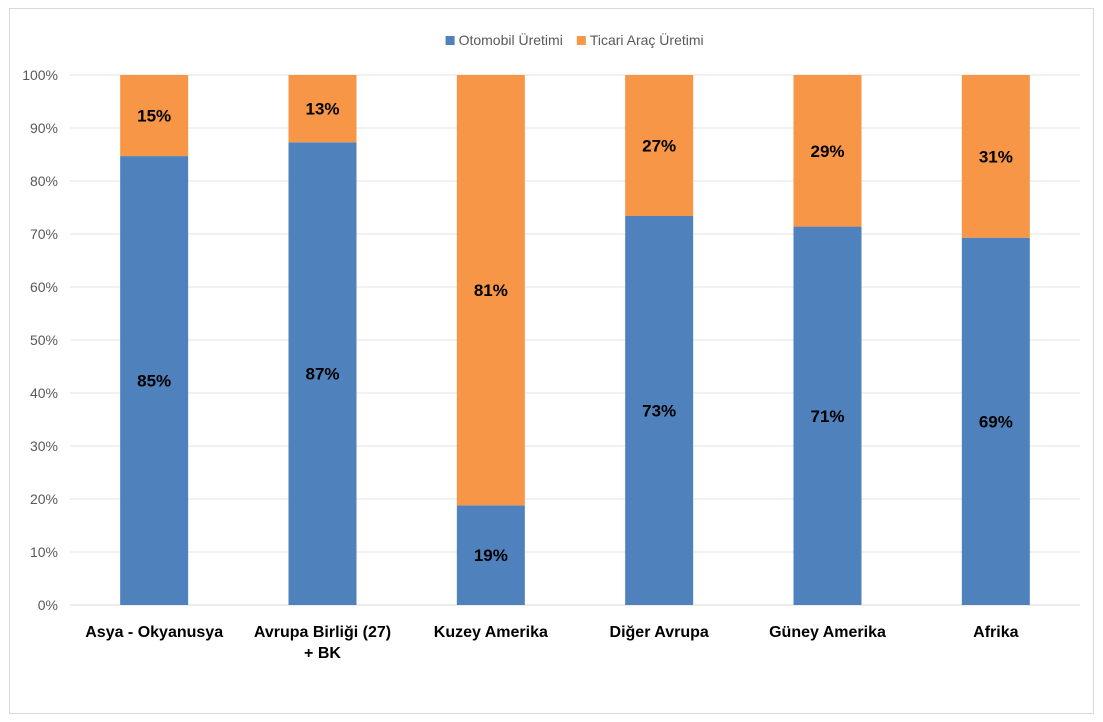 This screenshot has width=1103, height=722. Describe the element at coordinates (44, 128) in the screenshot. I see `y-tick-label: 90%` at that location.